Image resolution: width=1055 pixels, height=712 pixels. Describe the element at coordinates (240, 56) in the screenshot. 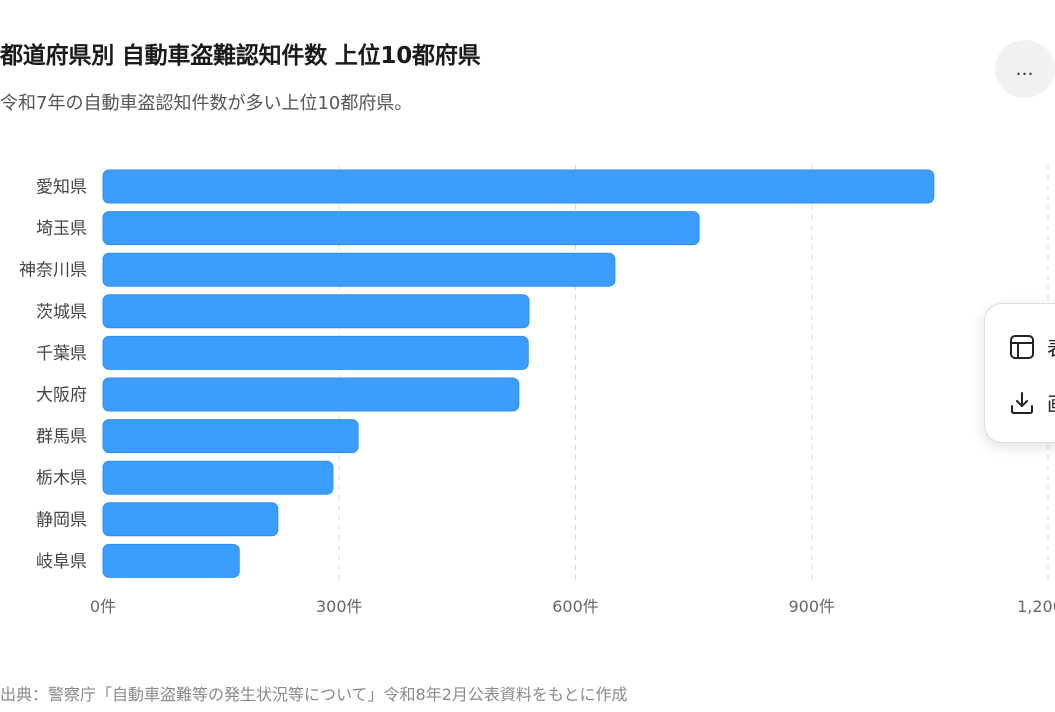

I see `chart-title: 都道府県別 自動車盗難認知件数 上位10都府県` at that location.